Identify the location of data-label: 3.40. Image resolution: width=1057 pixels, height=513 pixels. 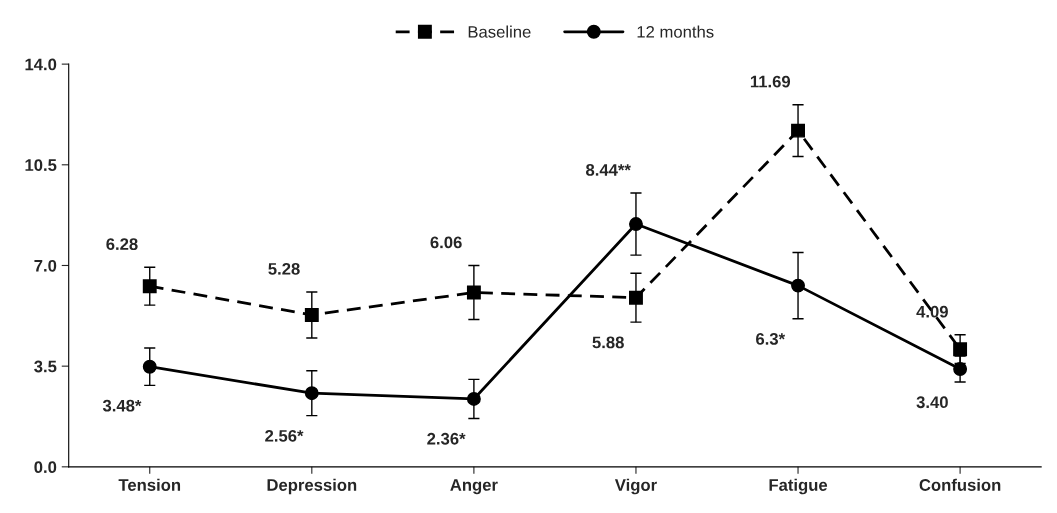
(932, 402).